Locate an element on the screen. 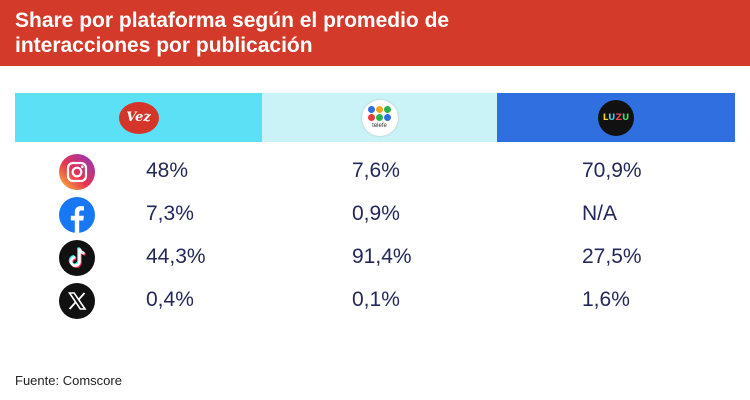  value-luzu-tiktok: 27,5% is located at coordinates (612, 256).